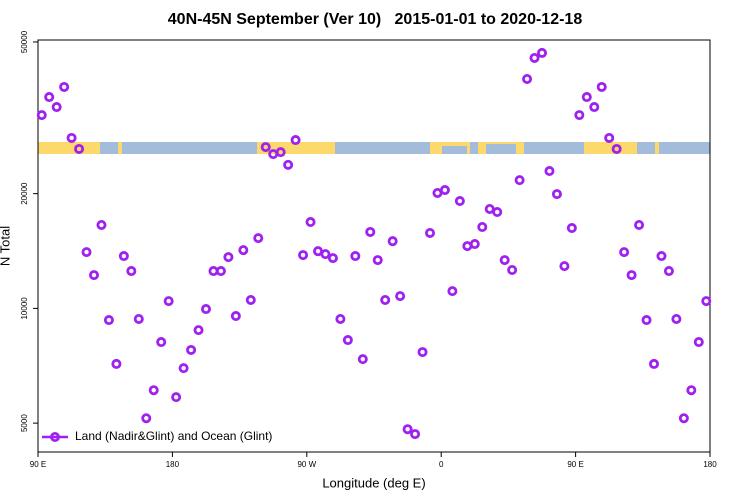 The width and height of the screenshot is (750, 500). I want to click on y-tick-label: 50000, so click(24, 41).